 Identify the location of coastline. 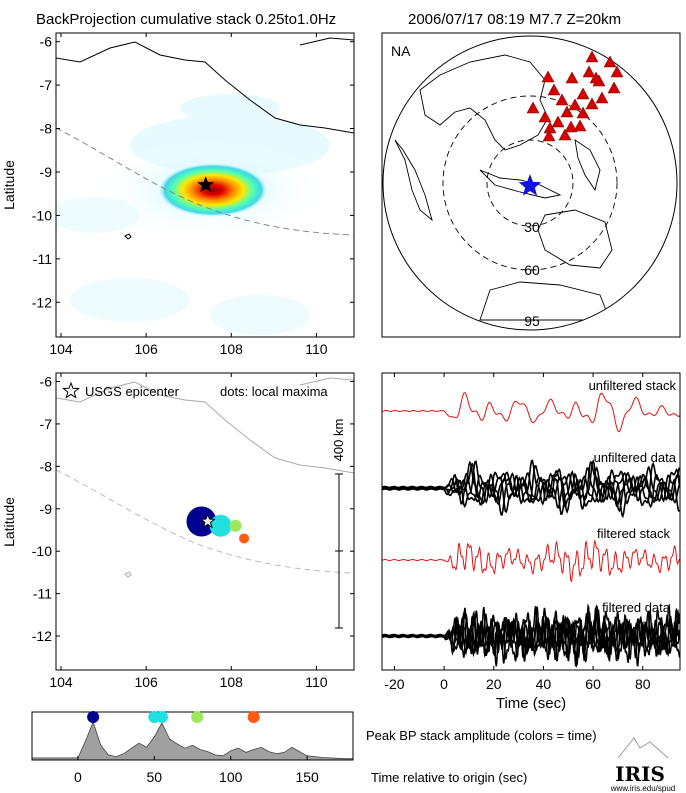
(205, 87).